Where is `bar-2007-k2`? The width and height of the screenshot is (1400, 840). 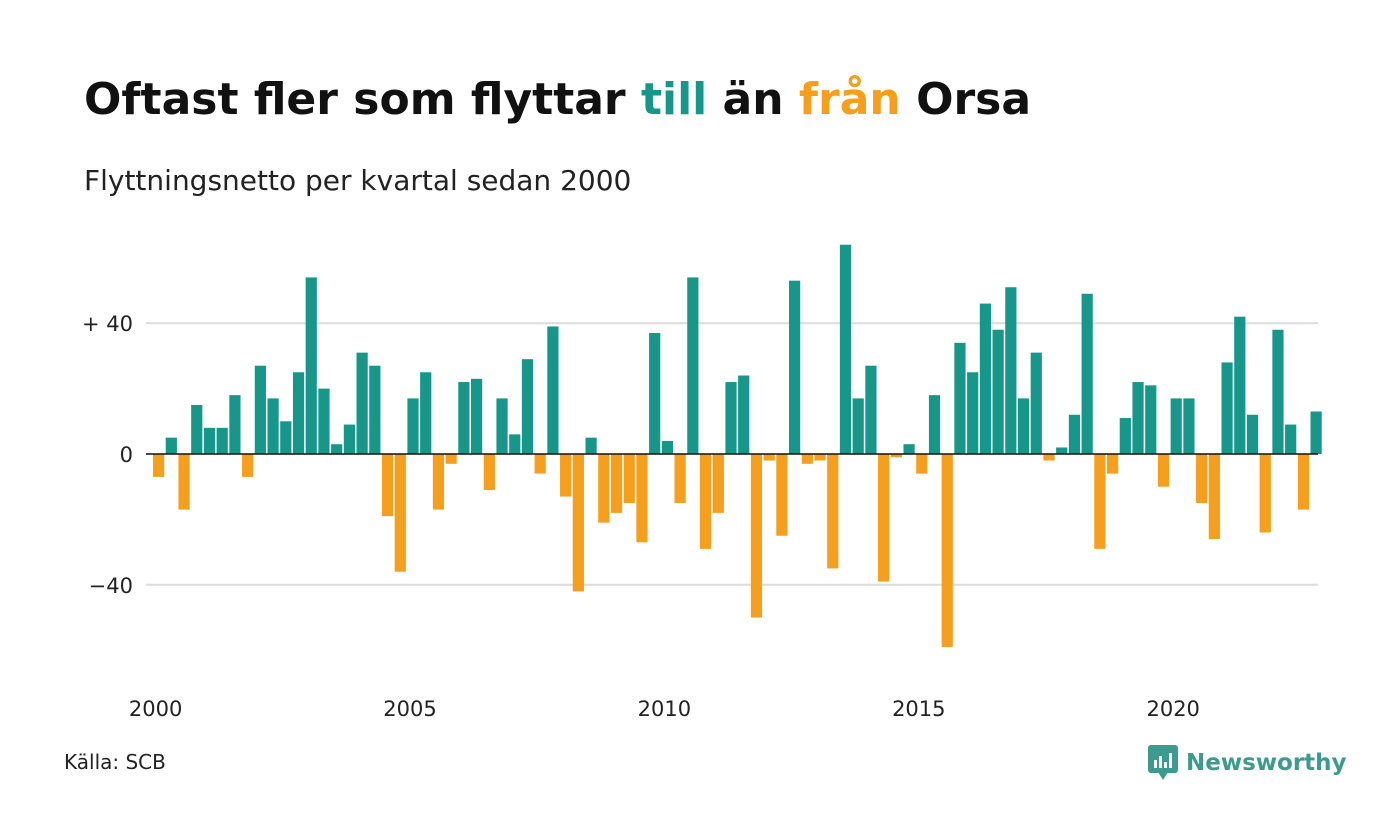 bar-2007-k2 is located at coordinates (527, 406).